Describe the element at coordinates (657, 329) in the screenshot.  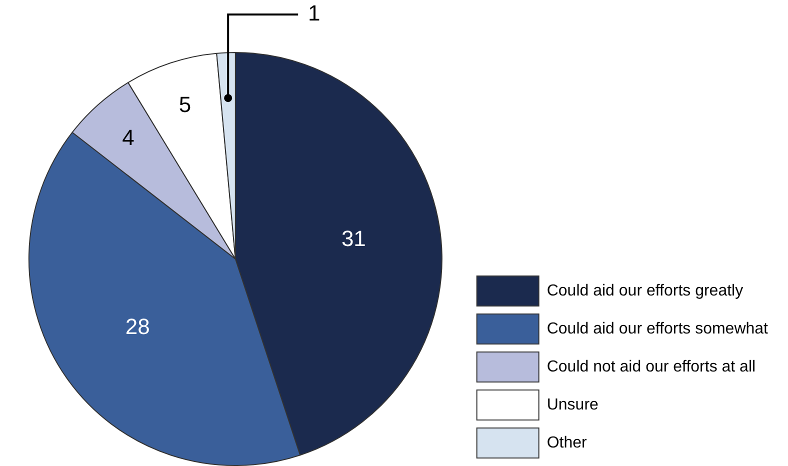
I see `legend-label: Could aid our efforts somewhat` at that location.